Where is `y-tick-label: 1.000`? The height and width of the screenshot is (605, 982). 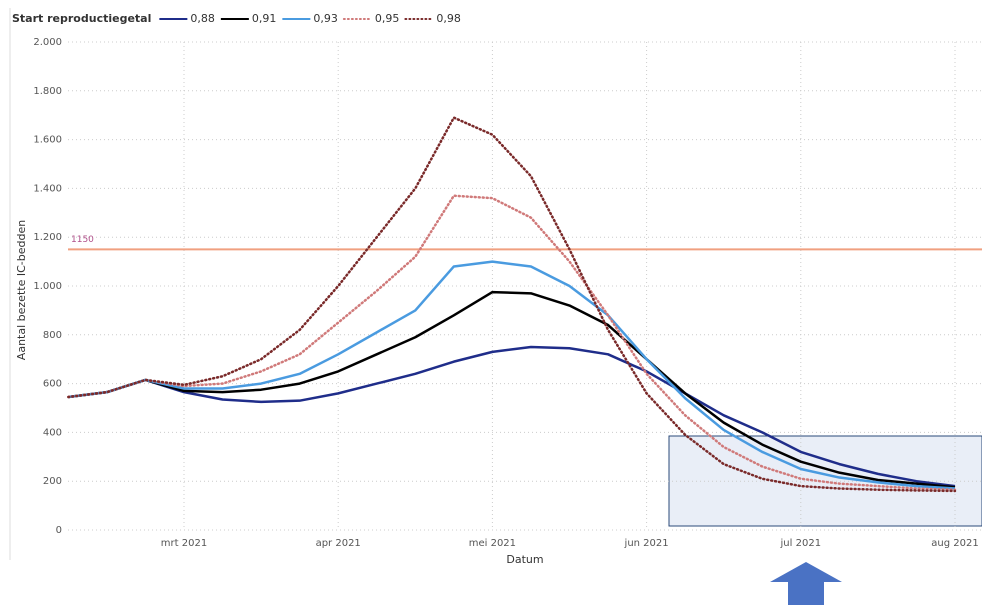 y-tick-label: 1.000 is located at coordinates (47, 286).